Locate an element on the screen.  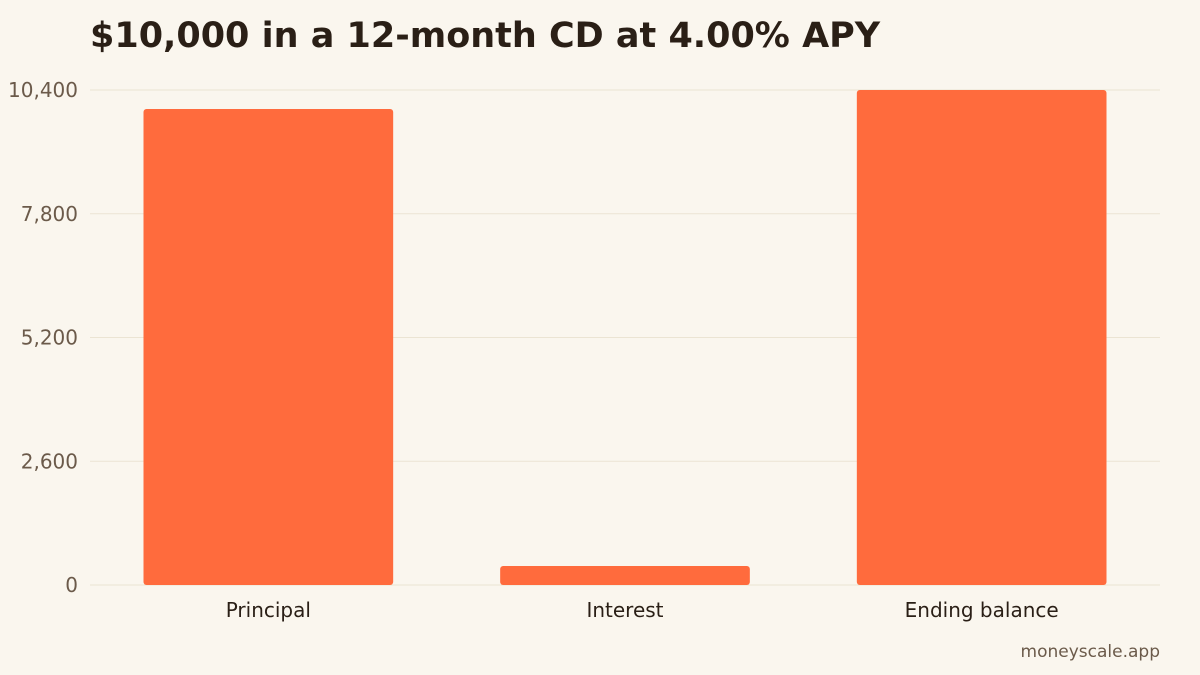
x-tick-label: Interest is located at coordinates (624, 610).